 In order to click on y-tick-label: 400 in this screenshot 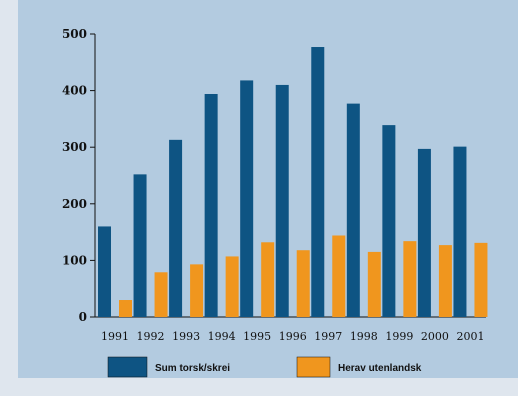, I will do `click(74, 91)`.